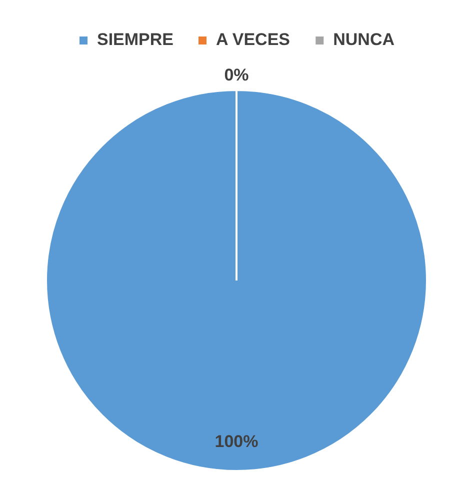 The width and height of the screenshot is (473, 484). Describe the element at coordinates (236, 75) in the screenshot. I see `text: 0%` at that location.